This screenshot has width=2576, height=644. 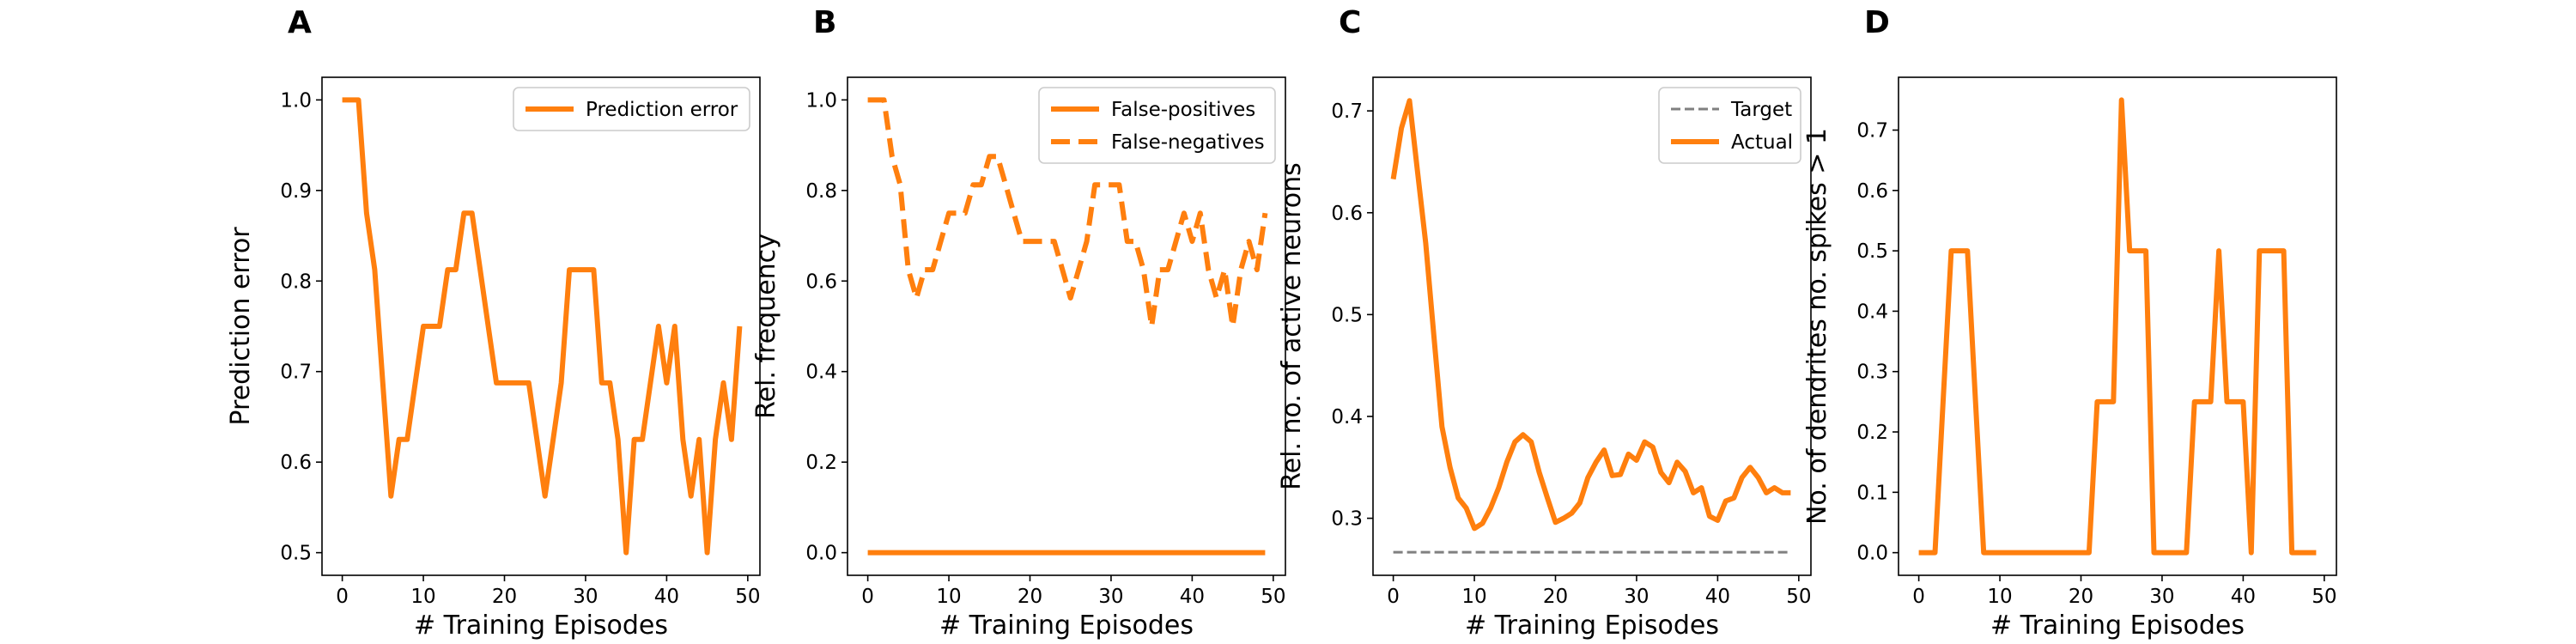 What do you see at coordinates (1067, 213) in the screenshot?
I see `series-line-false-negatives` at bounding box center [1067, 213].